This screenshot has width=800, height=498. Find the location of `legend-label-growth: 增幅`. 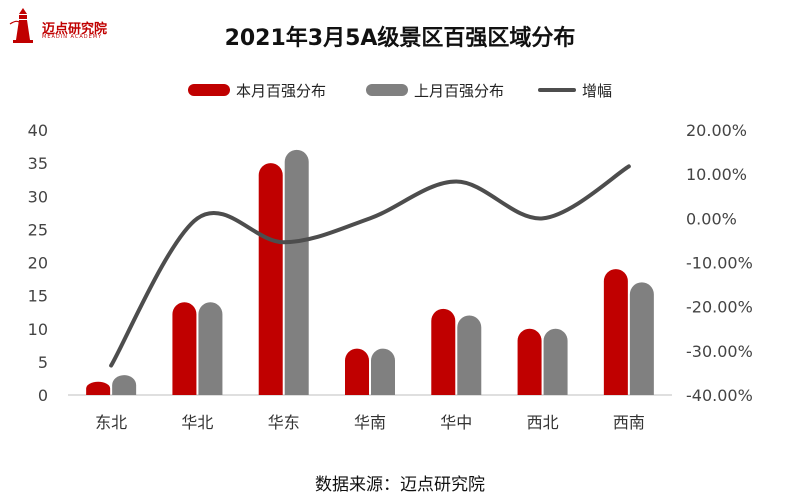

legend-label-growth: 增幅 is located at coordinates (597, 90).